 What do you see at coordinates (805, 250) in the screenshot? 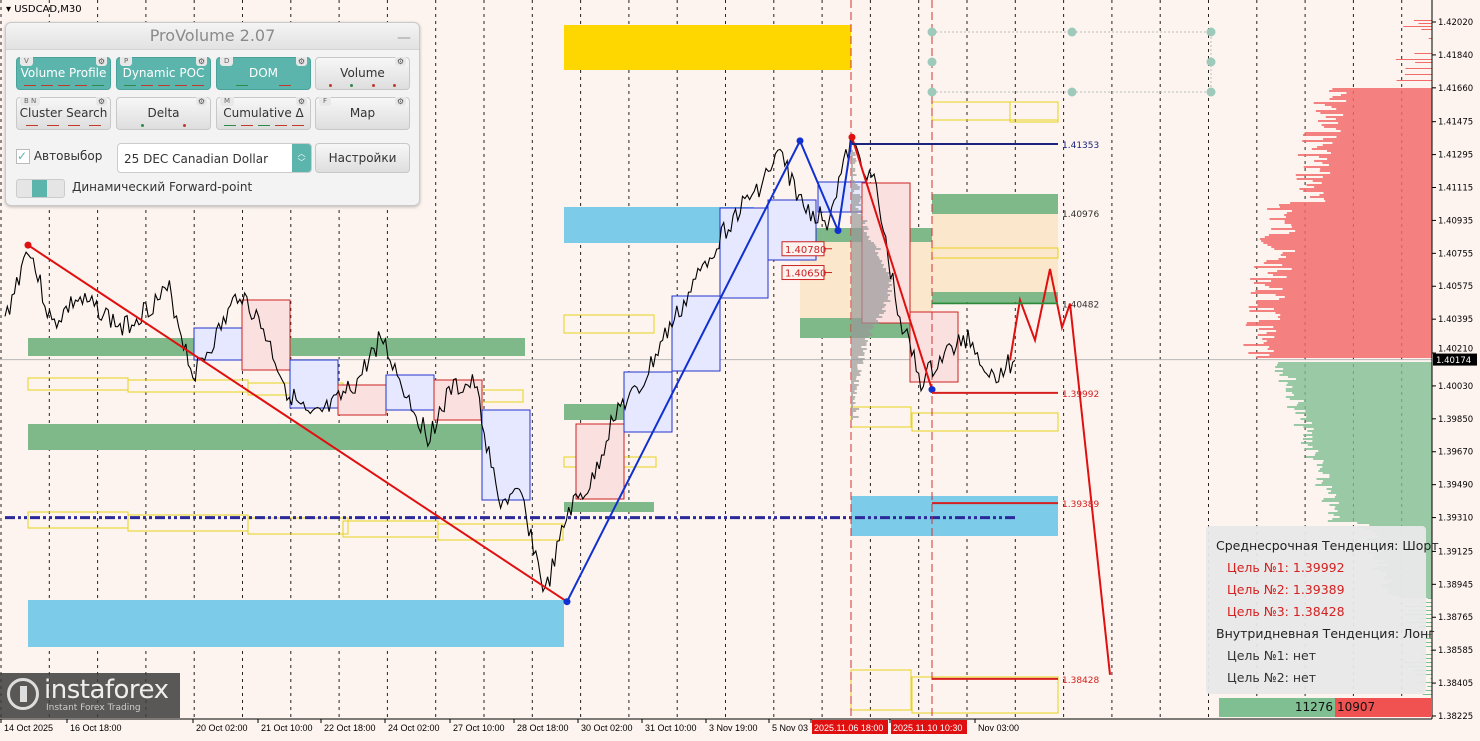
I see `boxed-price-label: 1.40780` at bounding box center [805, 250].